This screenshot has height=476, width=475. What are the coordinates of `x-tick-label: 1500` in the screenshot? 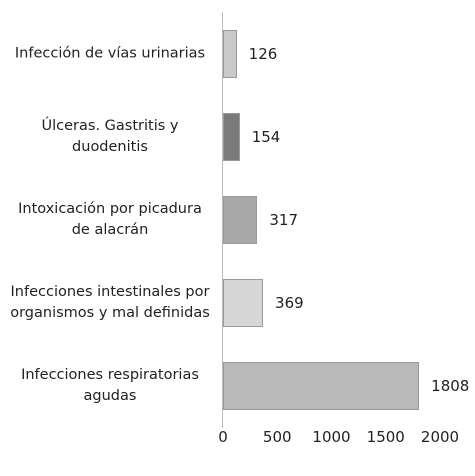 It's located at (385, 437).